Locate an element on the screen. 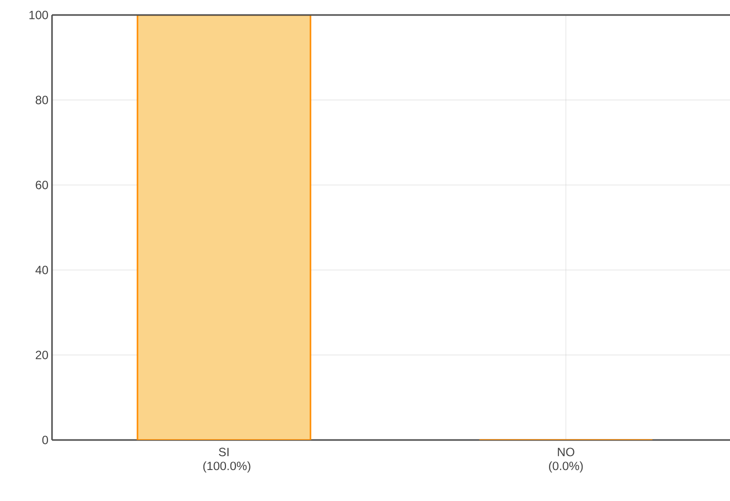  x-tick-label: NO (0.0%) is located at coordinates (566, 460).